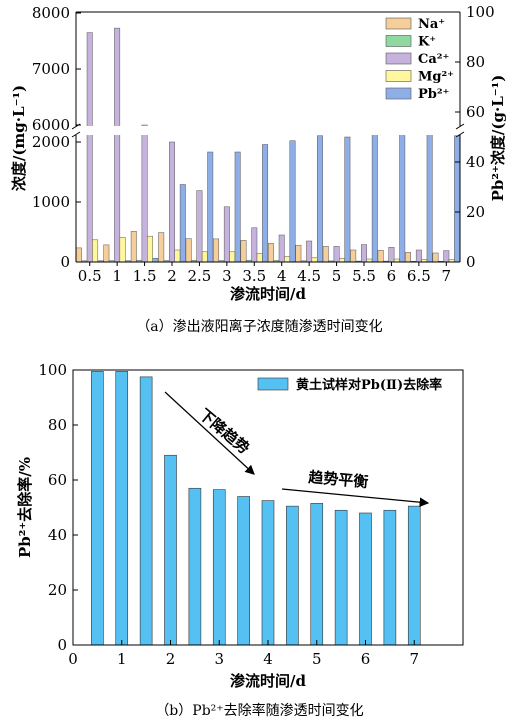 This screenshot has width=519, height=726. What do you see at coordinates (19, 138) in the screenshot?
I see `y-axis-title-left: 浓度/(mg·L⁻¹)` at bounding box center [19, 138].